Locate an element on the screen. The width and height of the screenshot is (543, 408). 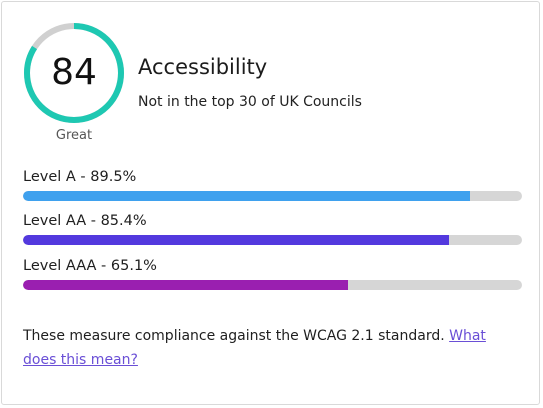
level-aaa-progress-fill is located at coordinates (185, 285).